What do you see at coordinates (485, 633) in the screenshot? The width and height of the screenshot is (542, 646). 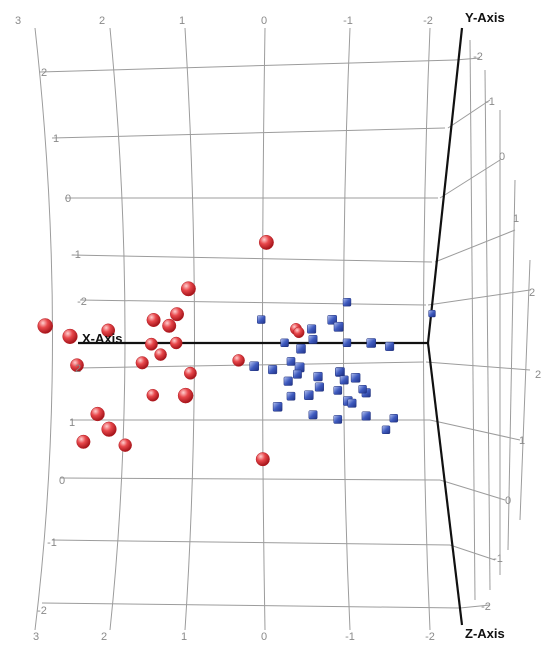 I see `z-axis-title: Z-Axis` at bounding box center [485, 633].